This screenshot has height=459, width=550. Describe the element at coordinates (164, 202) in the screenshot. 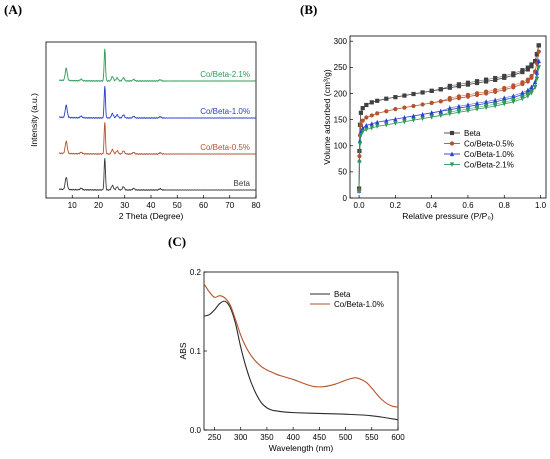

I see `xrd-x-ticks: 10 20 30 40 50 60 70 80` at that location.